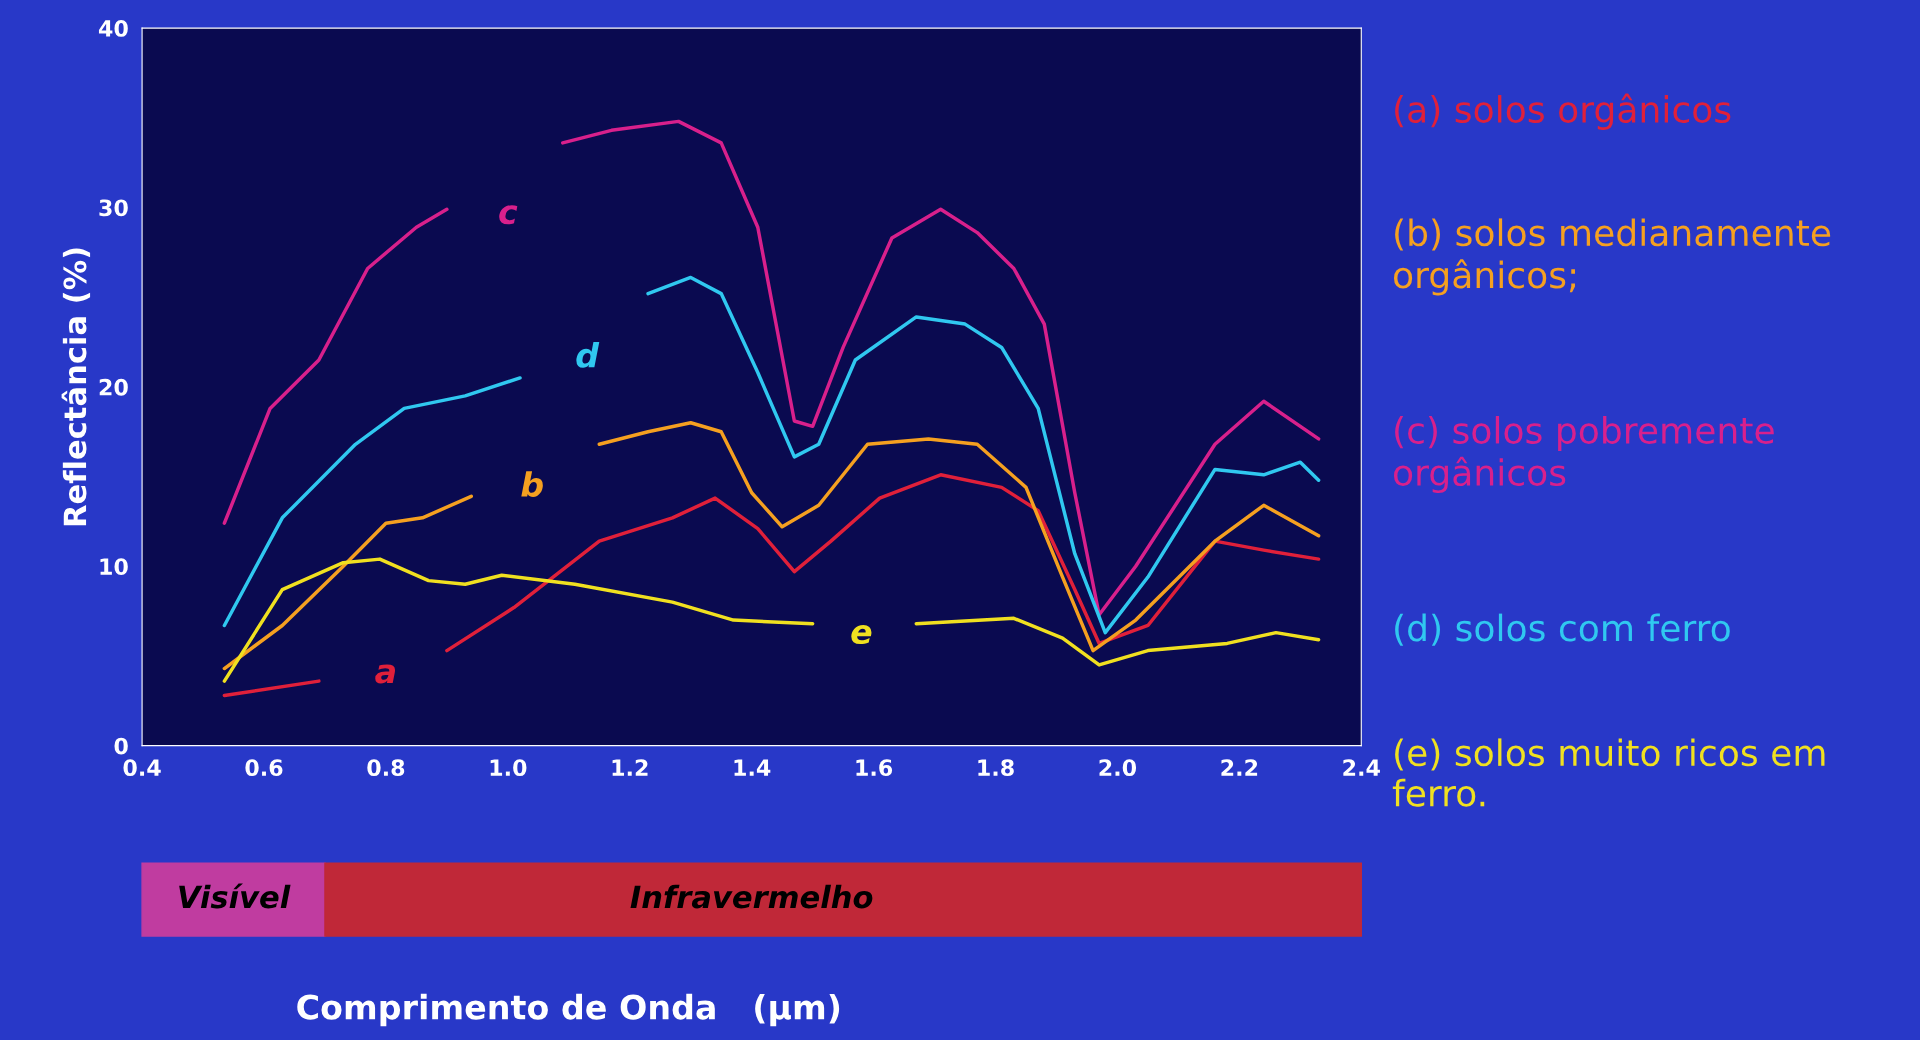 The image size is (1920, 1040). Describe the element at coordinates (385, 674) in the screenshot. I see `annotation: a` at that location.